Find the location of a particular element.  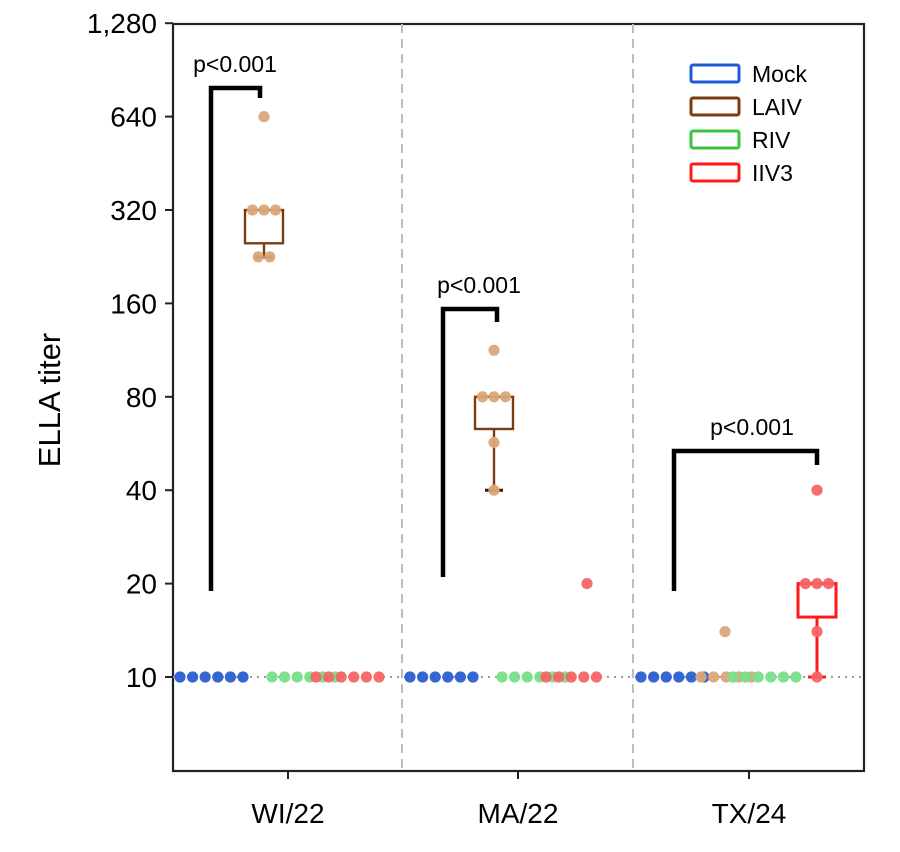

y-tick-label: 160 is located at coordinates (133, 303).